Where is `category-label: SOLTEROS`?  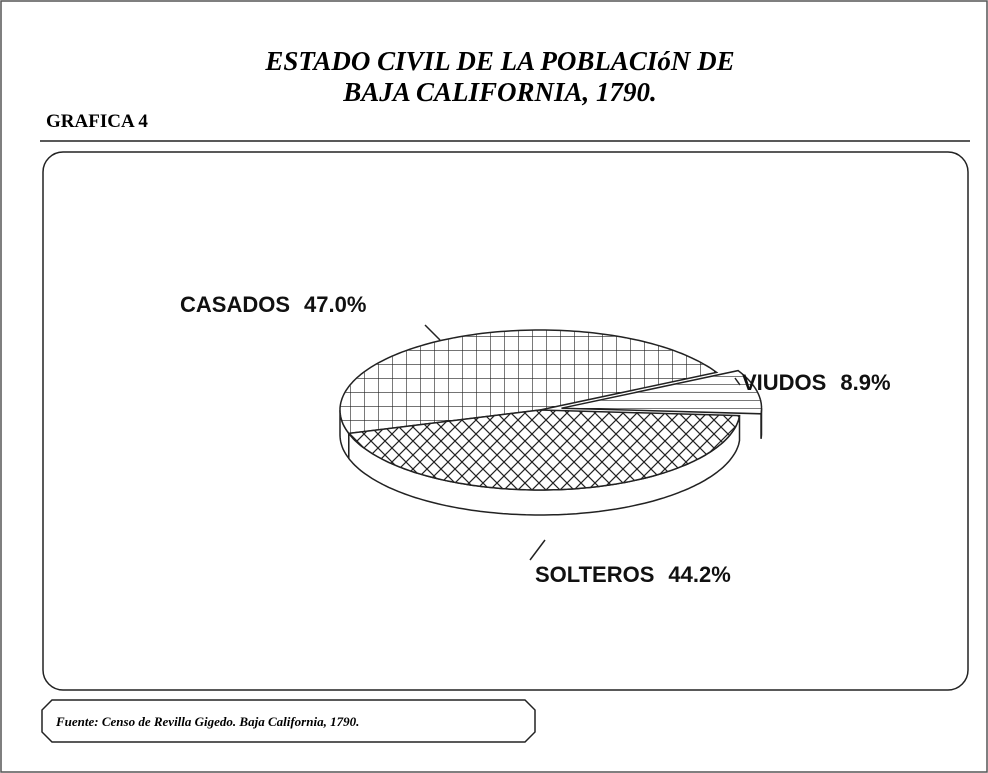
category-label: SOLTEROS is located at coordinates (594, 574).